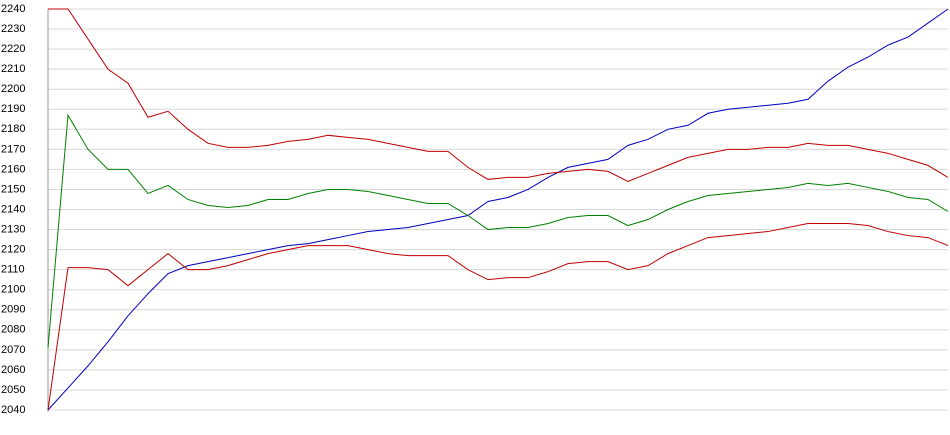  Describe the element at coordinates (13, 370) in the screenshot. I see `y-tick-label: 2060` at that location.